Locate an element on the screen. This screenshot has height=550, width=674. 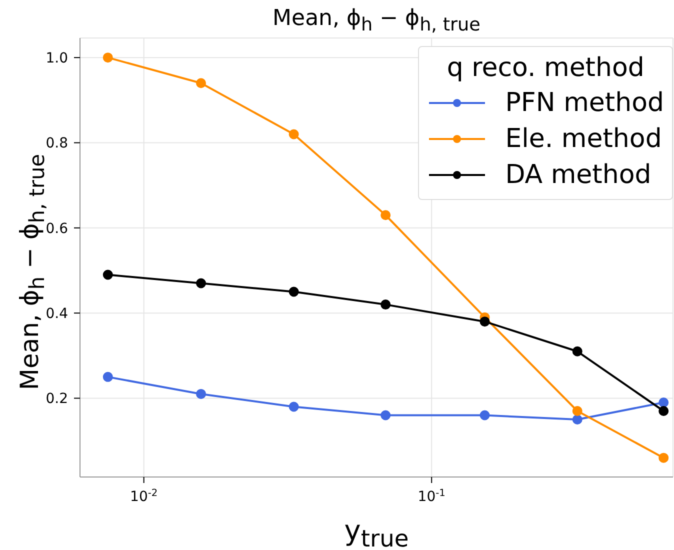
legend-label: Ele. method is located at coordinates (583, 139).